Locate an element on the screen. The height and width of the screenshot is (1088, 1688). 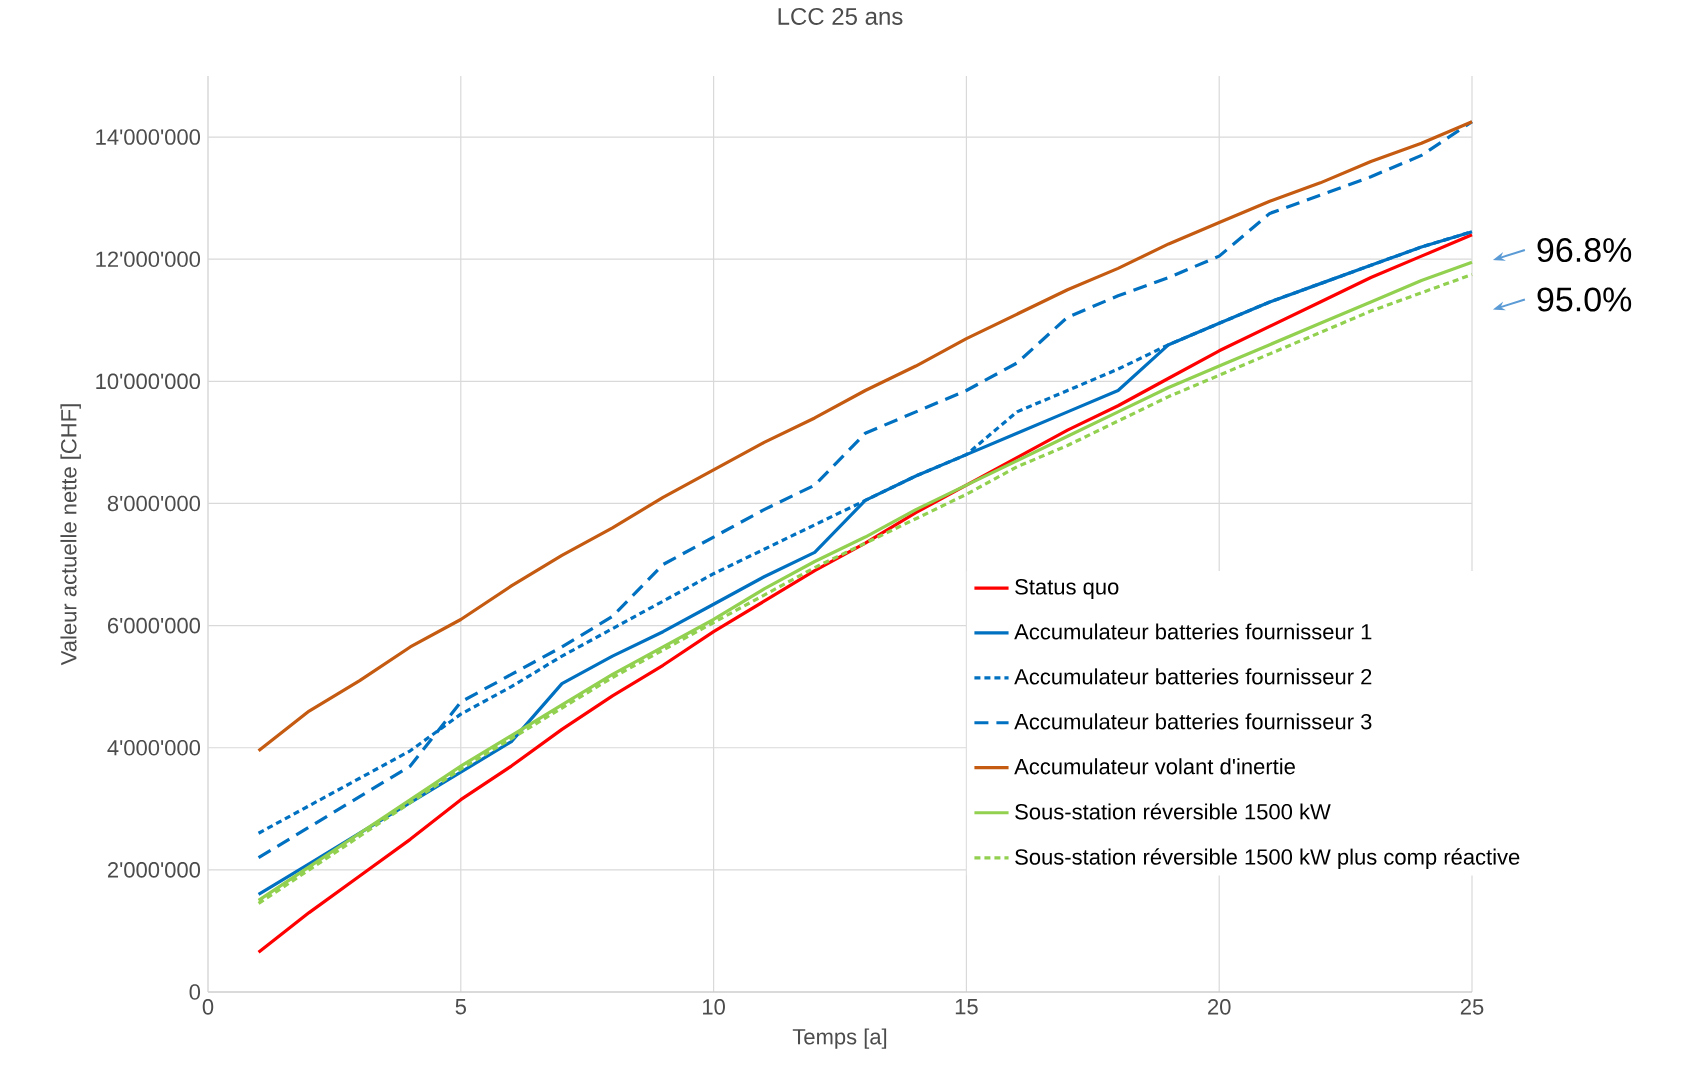
text: 95.0% is located at coordinates (1584, 299).